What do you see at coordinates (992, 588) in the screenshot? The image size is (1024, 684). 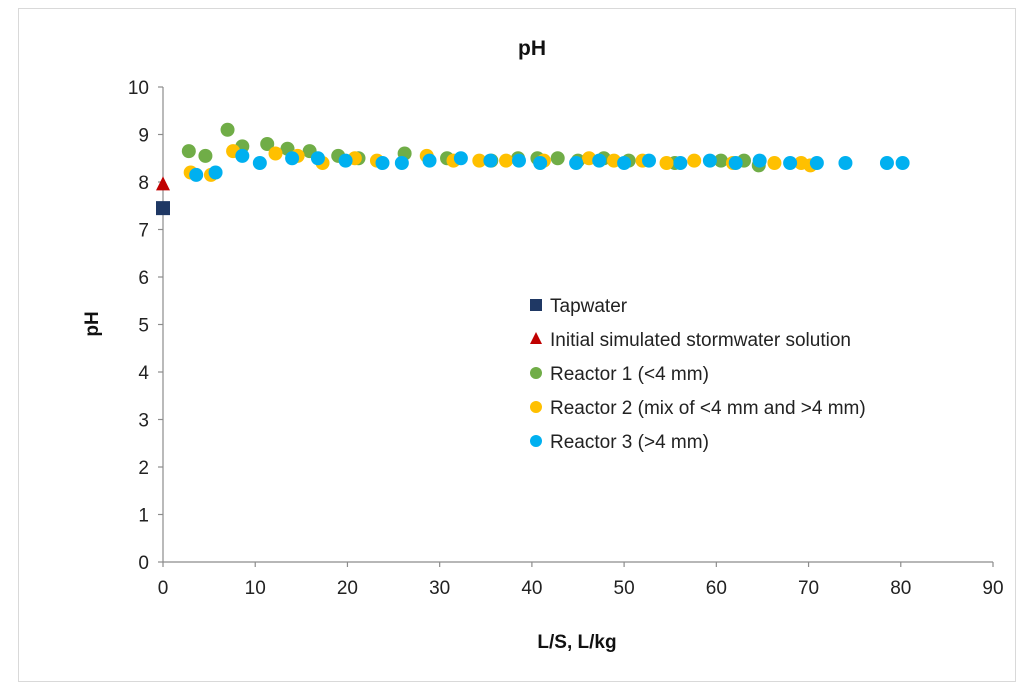 I see `x-tick-label: 90` at bounding box center [992, 588].